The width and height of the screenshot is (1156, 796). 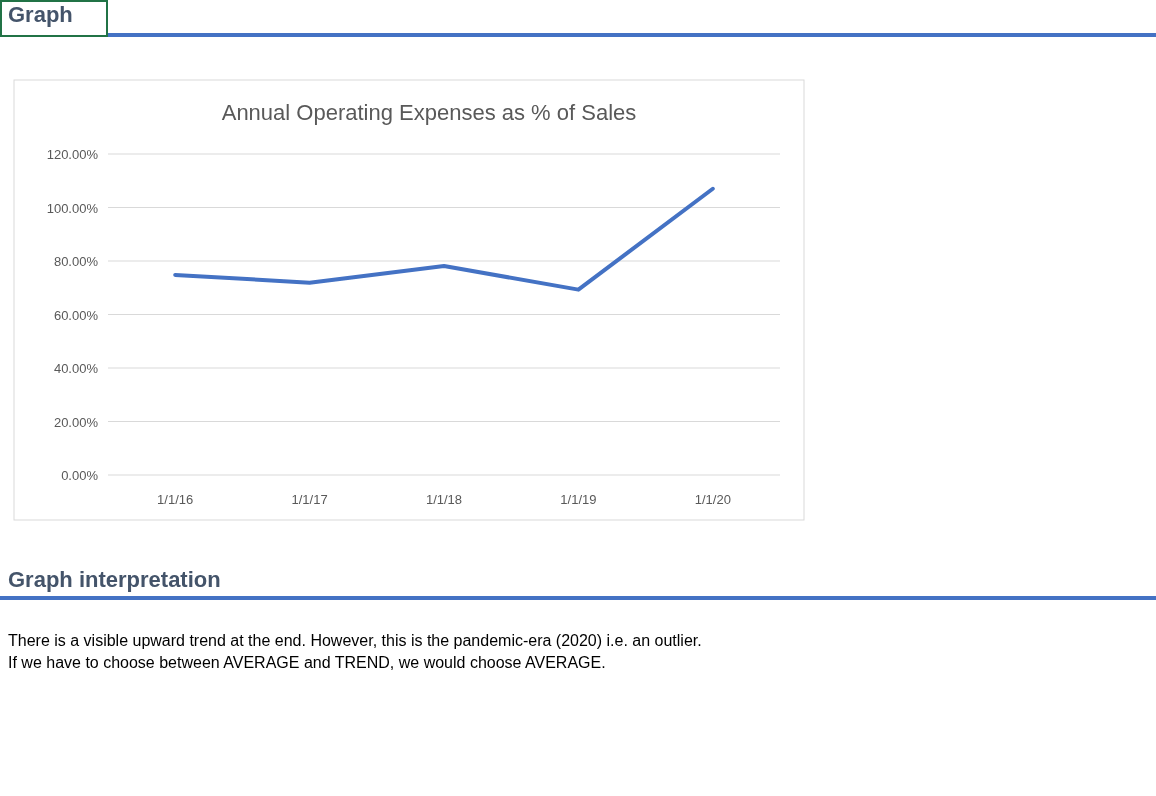 I want to click on y-tick-label: 100.00%, so click(x=72, y=208).